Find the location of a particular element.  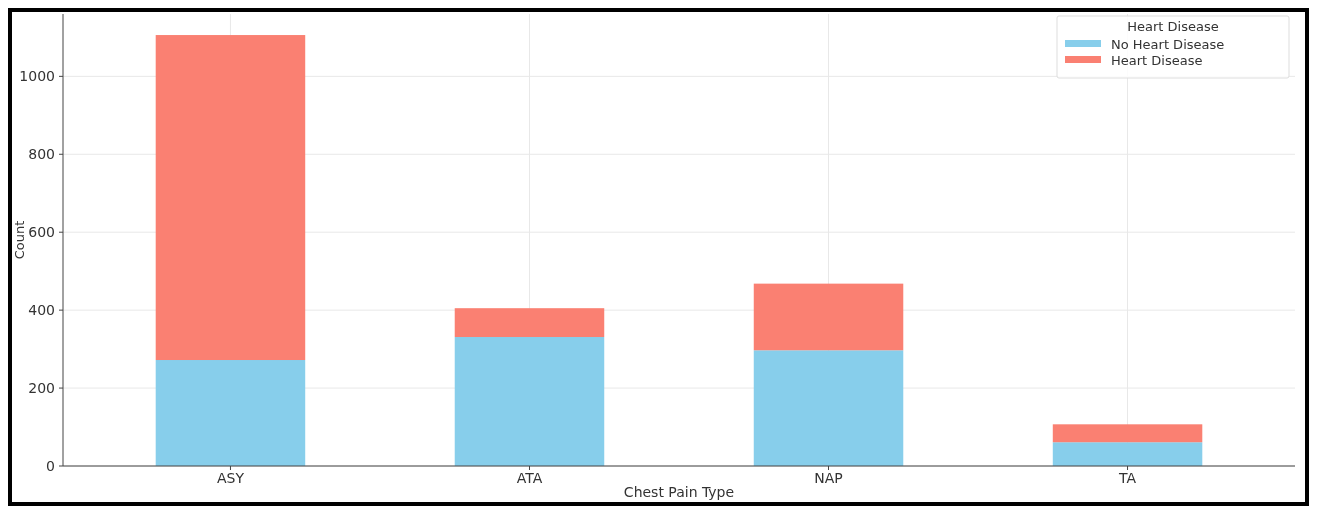

x-tick-label: ASY is located at coordinates (230, 478).